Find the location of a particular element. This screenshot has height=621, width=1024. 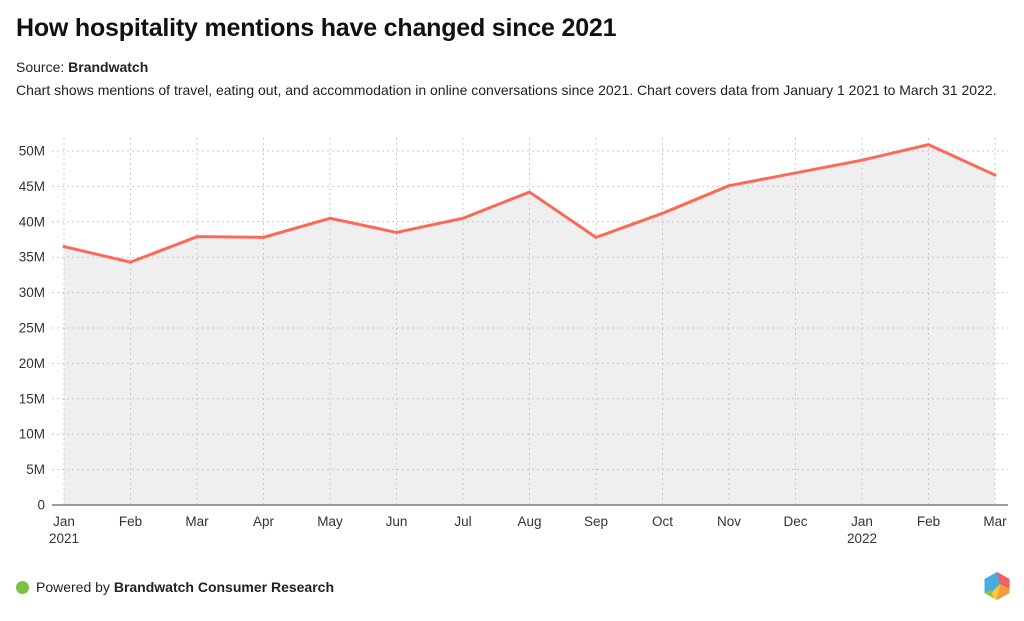

flourish-hexagon-logo is located at coordinates (997, 586).